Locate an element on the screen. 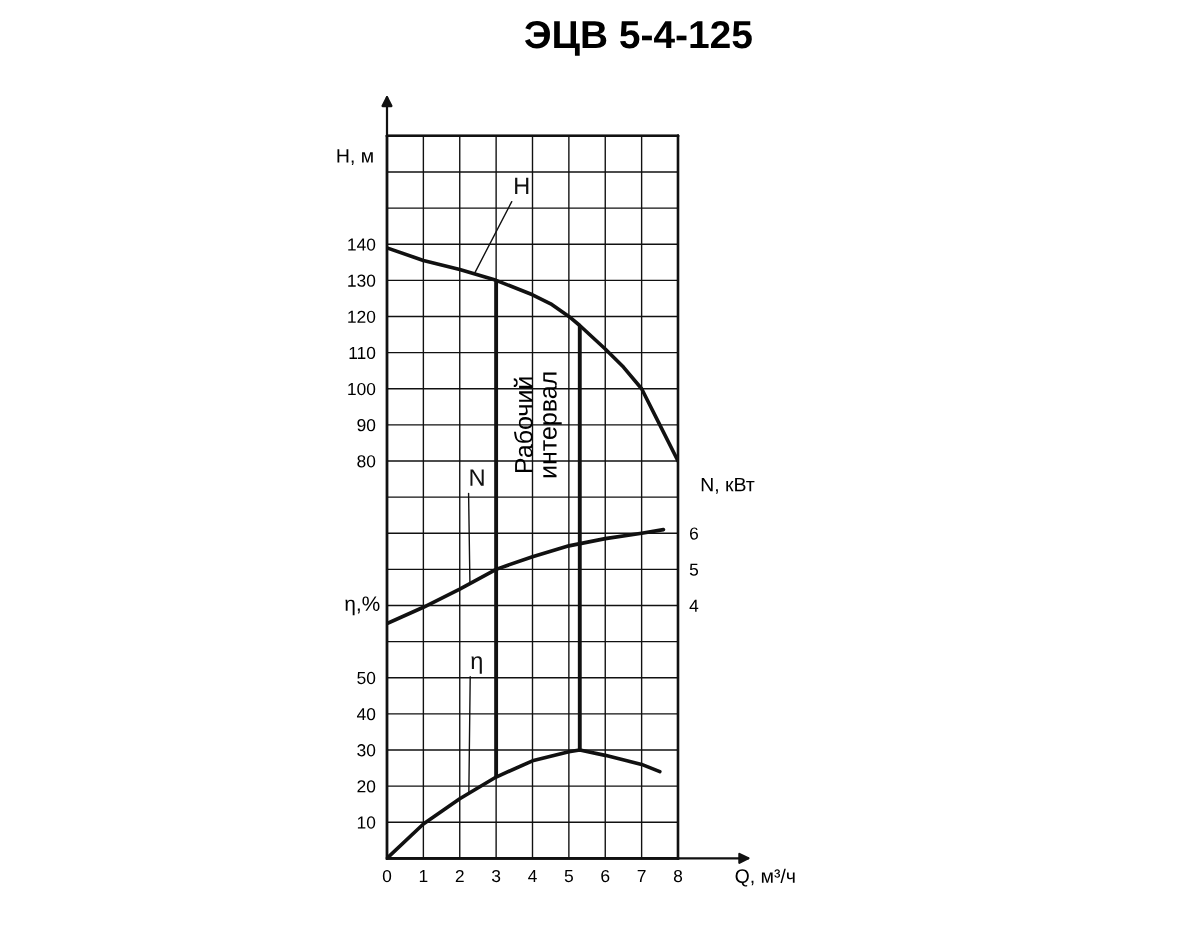 Image resolution: width=1200 pixels, height=950 pixels. y2-tick-label: 4 is located at coordinates (694, 605).